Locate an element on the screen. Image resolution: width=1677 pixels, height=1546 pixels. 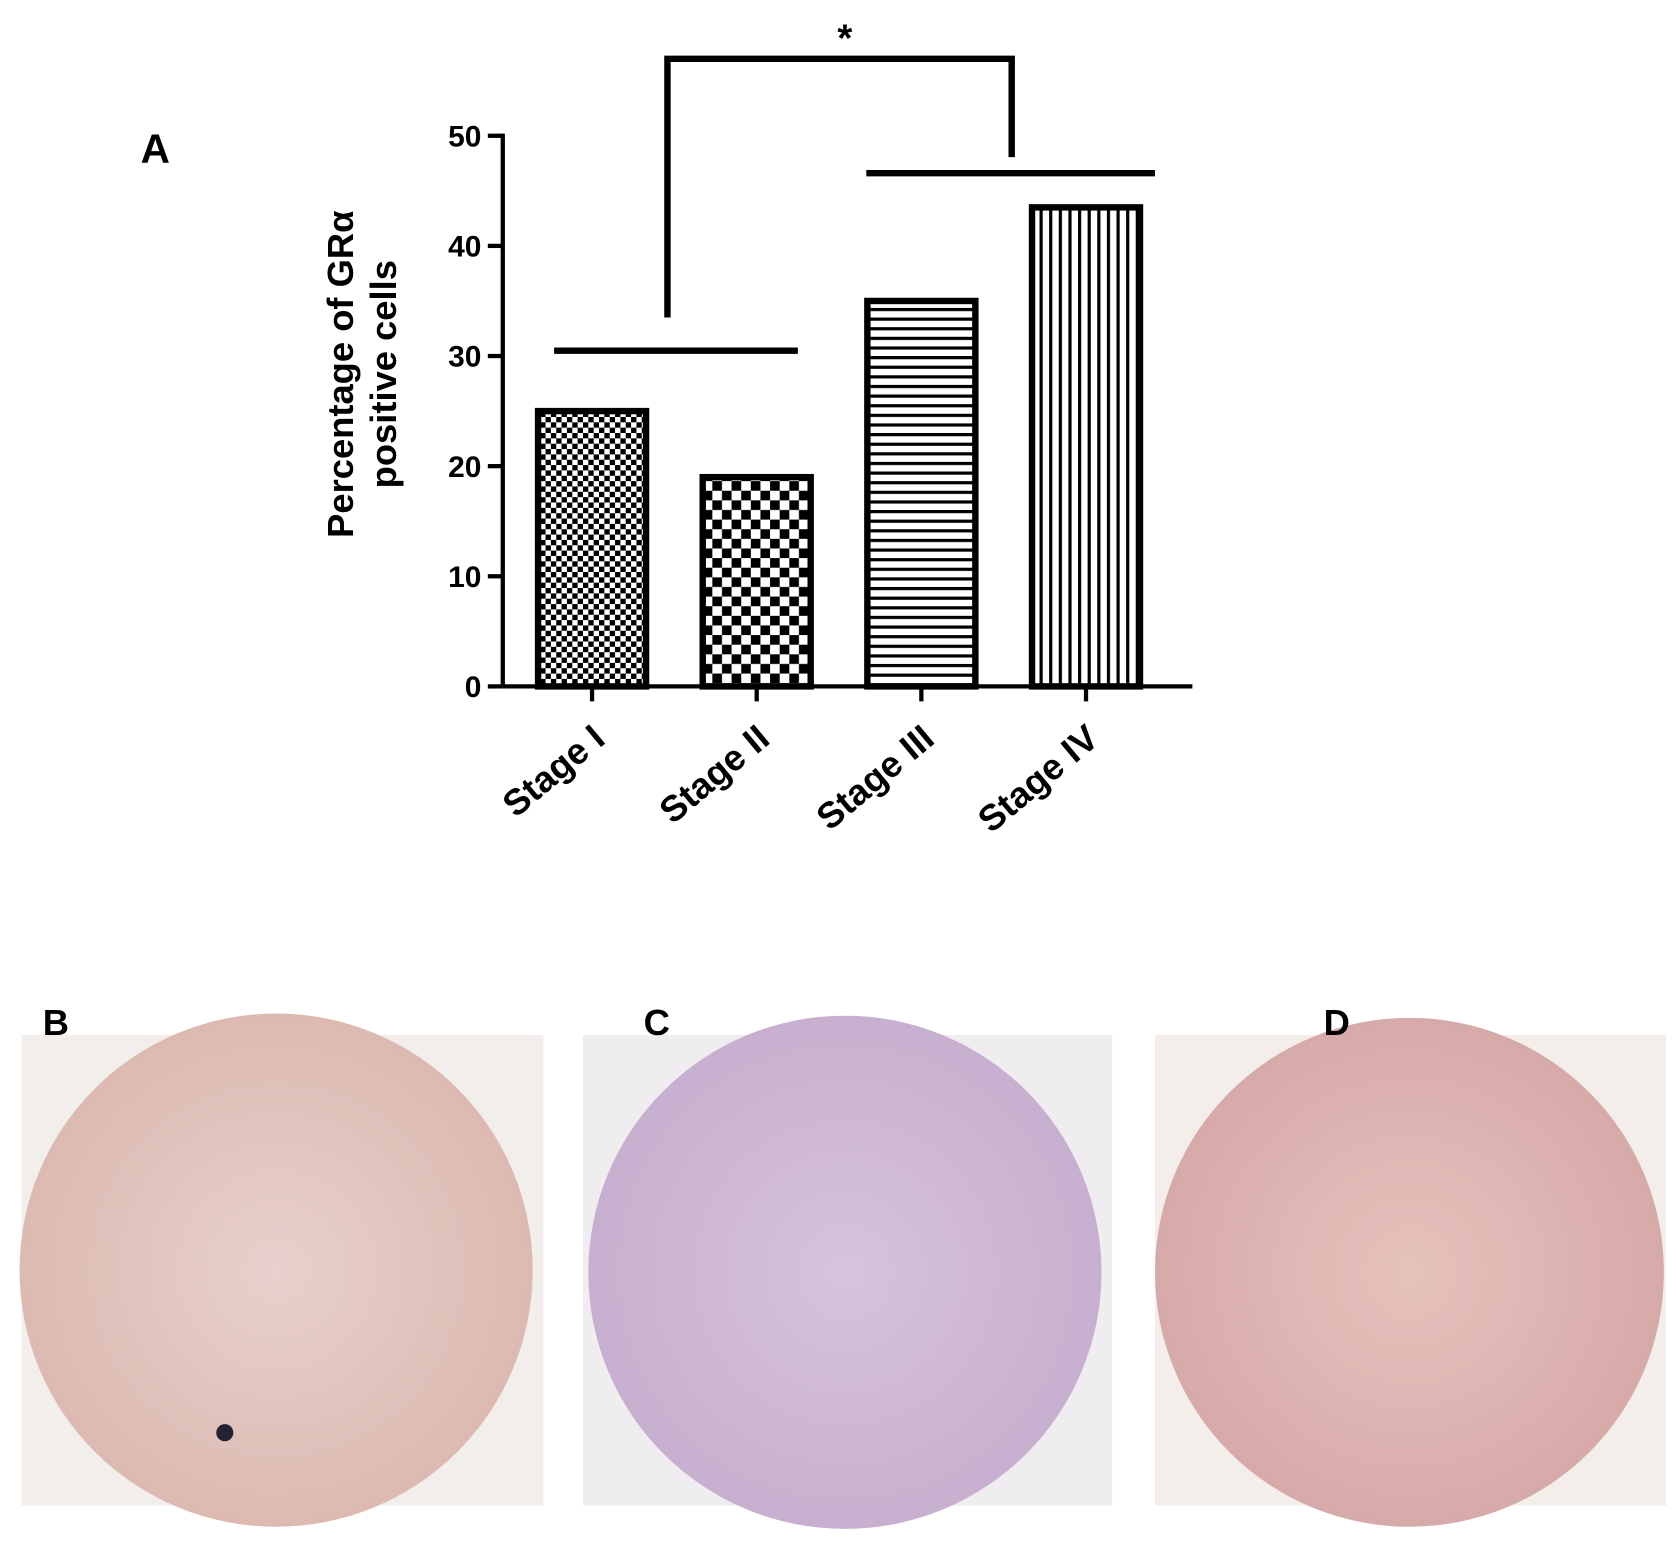
panel-b is located at coordinates (281, 1270).